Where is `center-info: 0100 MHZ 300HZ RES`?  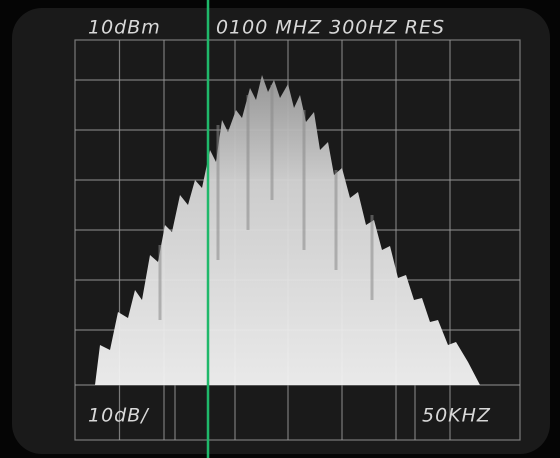 center-info: 0100 MHZ 300HZ RES is located at coordinates (330, 28).